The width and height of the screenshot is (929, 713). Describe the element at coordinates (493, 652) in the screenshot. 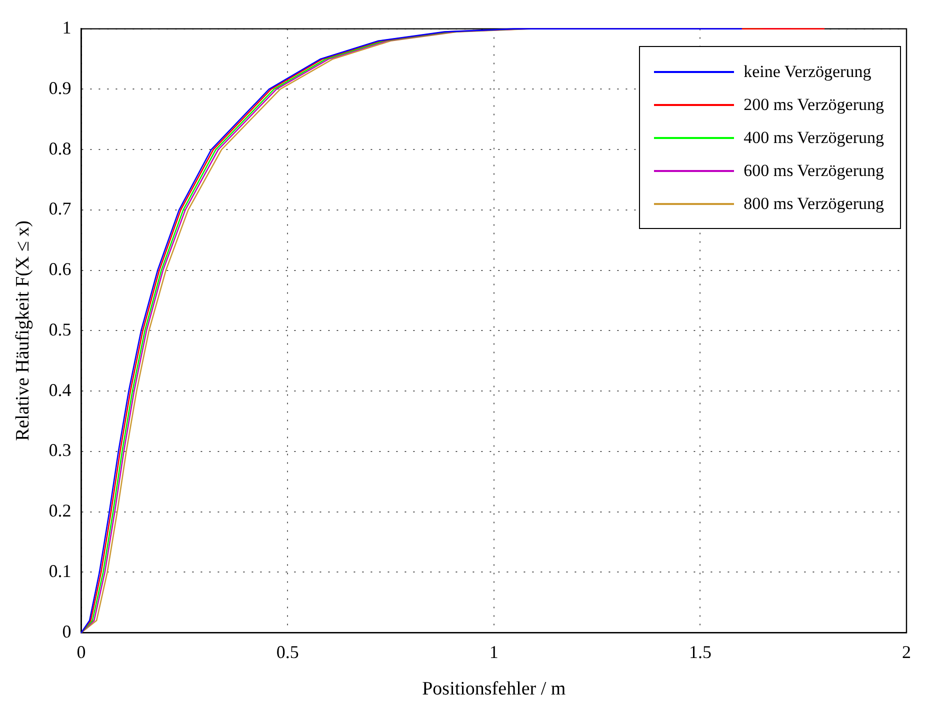

I see `x-tick-label: 1` at that location.